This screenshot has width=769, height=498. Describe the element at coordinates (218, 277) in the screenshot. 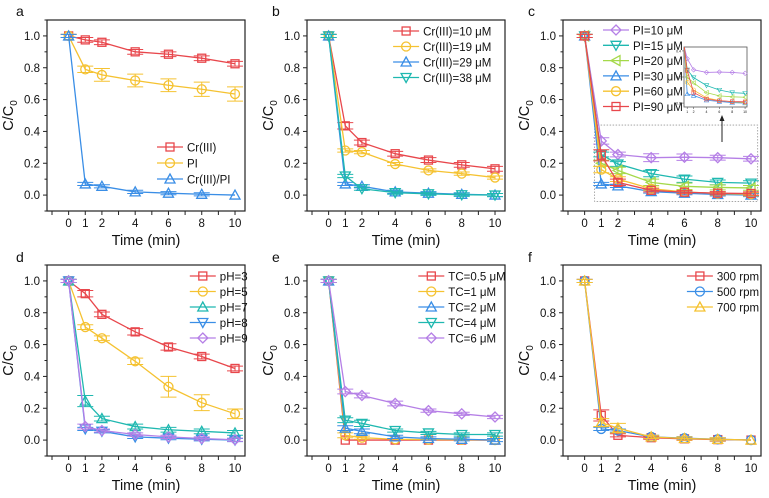

I see `legend-item: pH=3` at that location.